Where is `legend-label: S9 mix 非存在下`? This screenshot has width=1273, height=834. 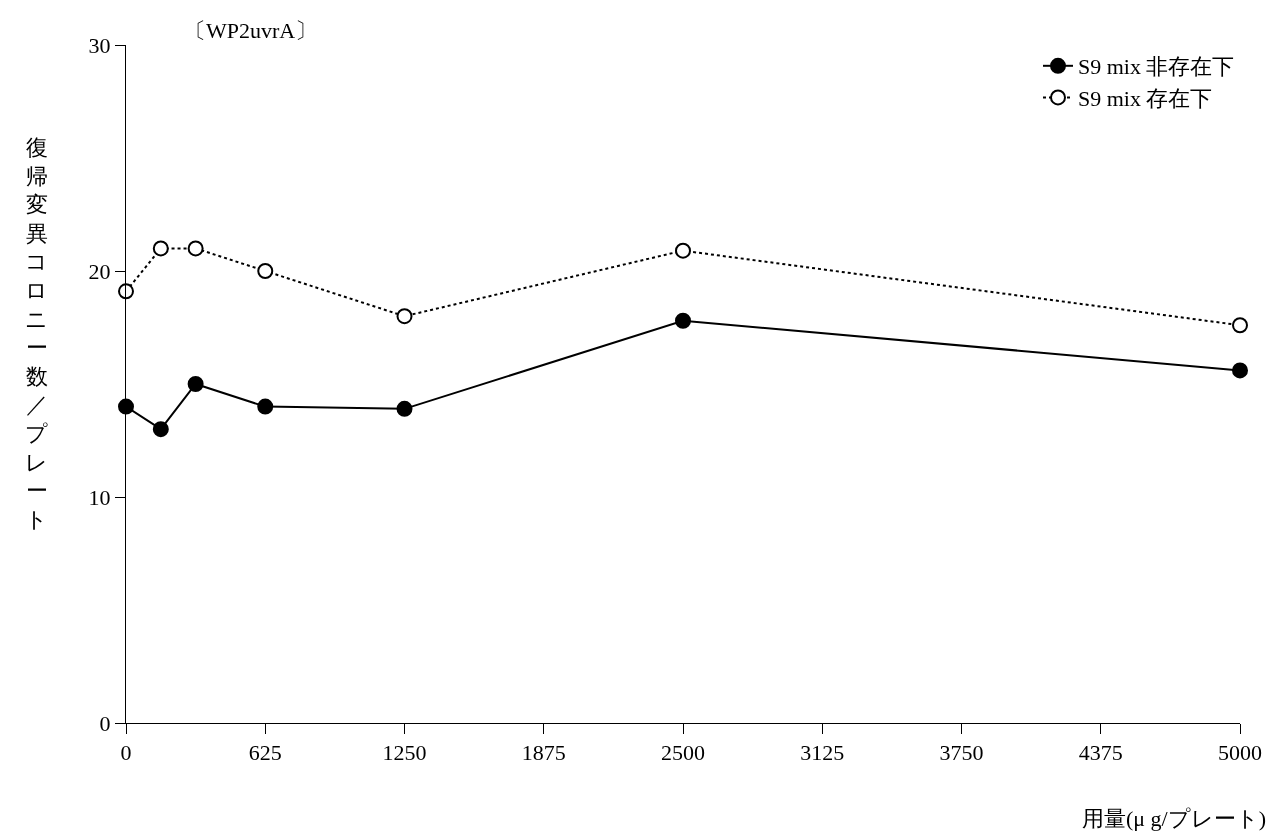 legend-label: S9 mix 非存在下 is located at coordinates (1156, 67).